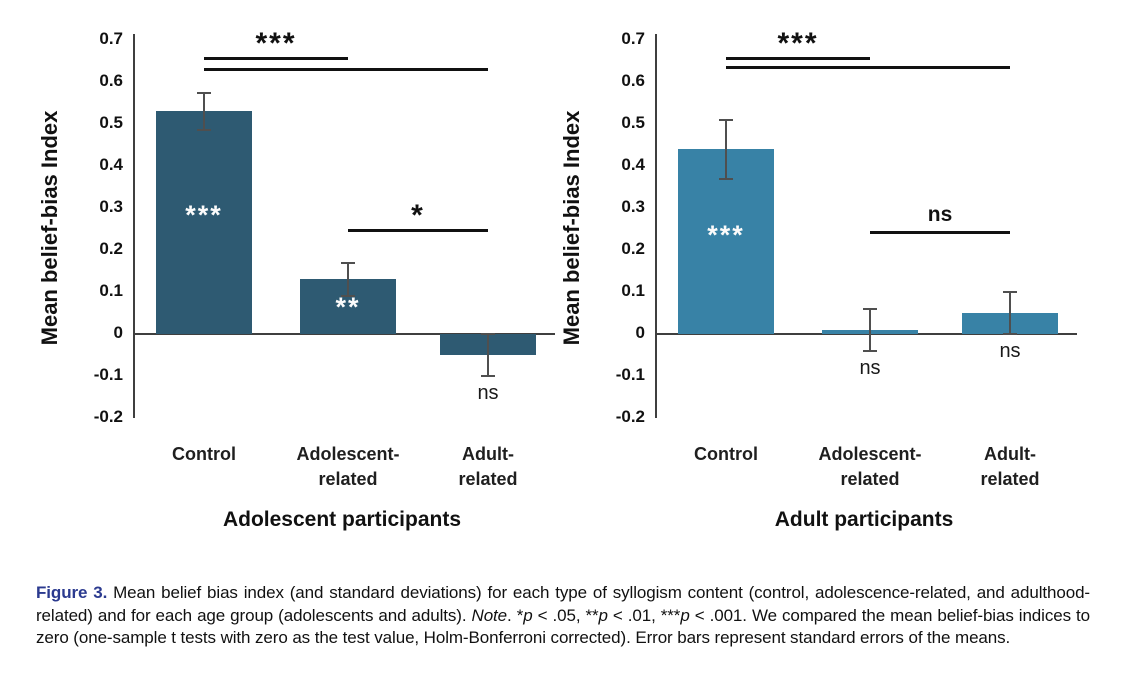  What do you see at coordinates (644, 615) in the screenshot?
I see `caption-text: < .01, ***` at bounding box center [644, 615].